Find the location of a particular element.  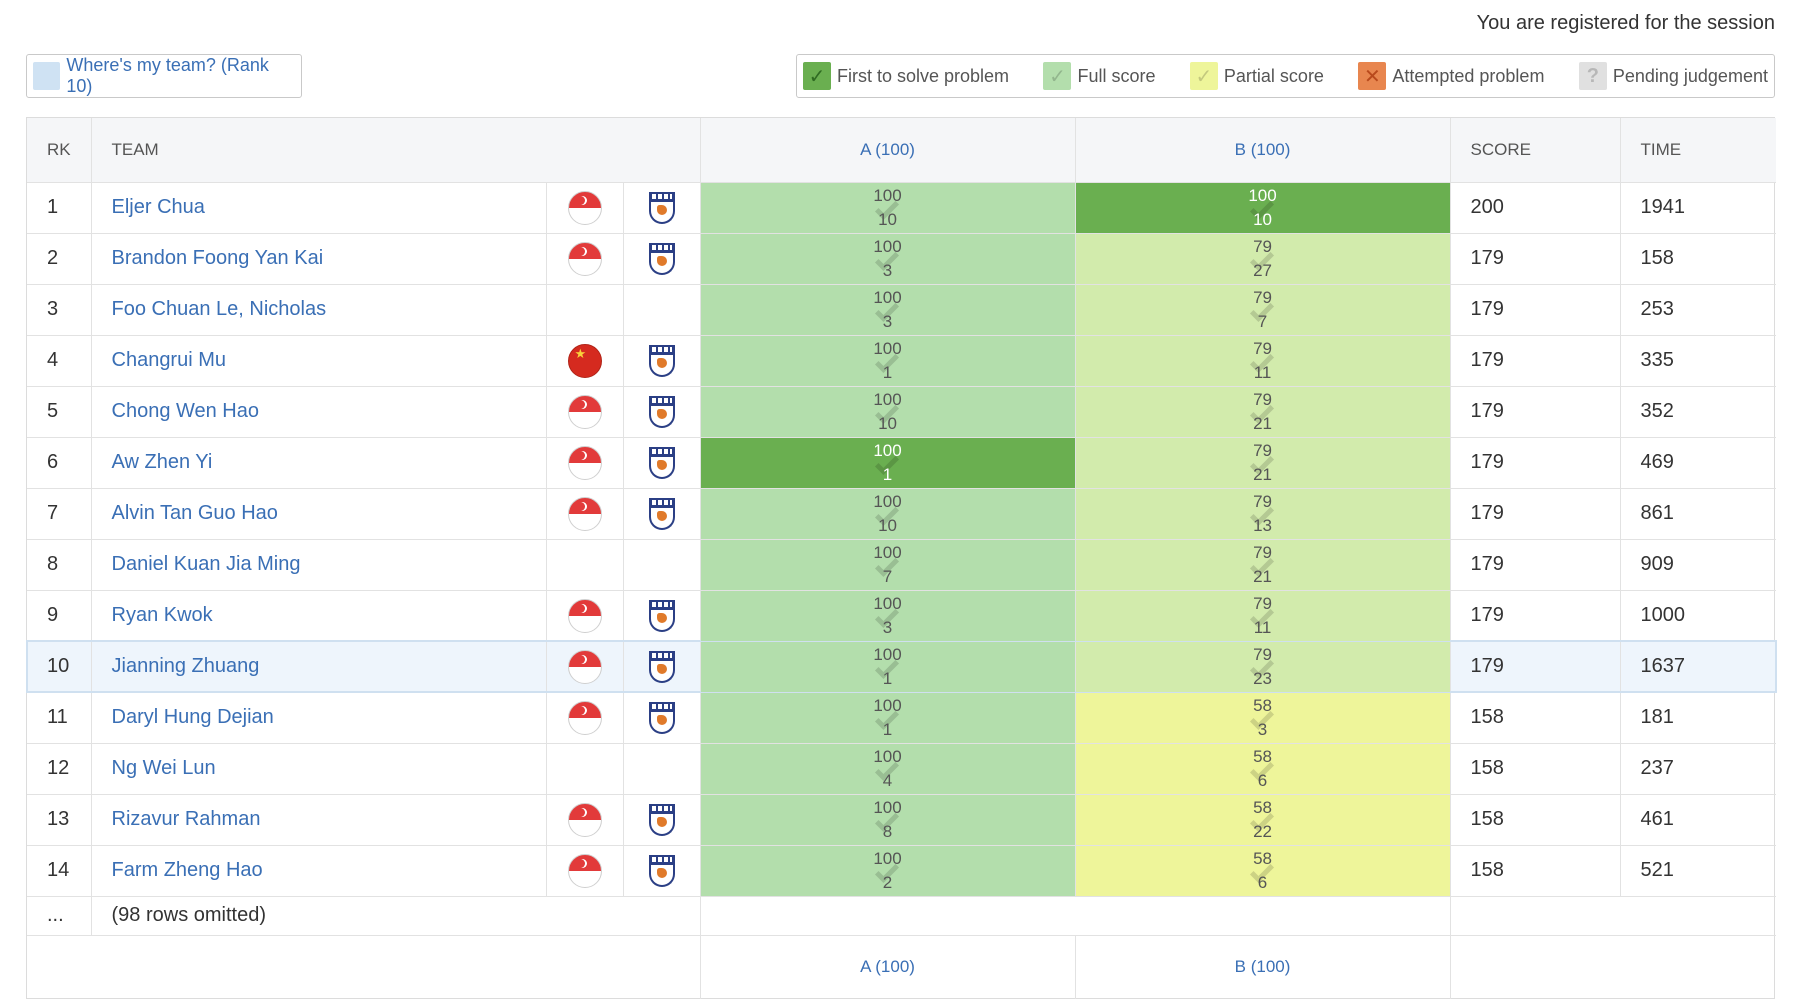

team-name-link: Daniel Kuan Jia Ming is located at coordinates (206, 564).